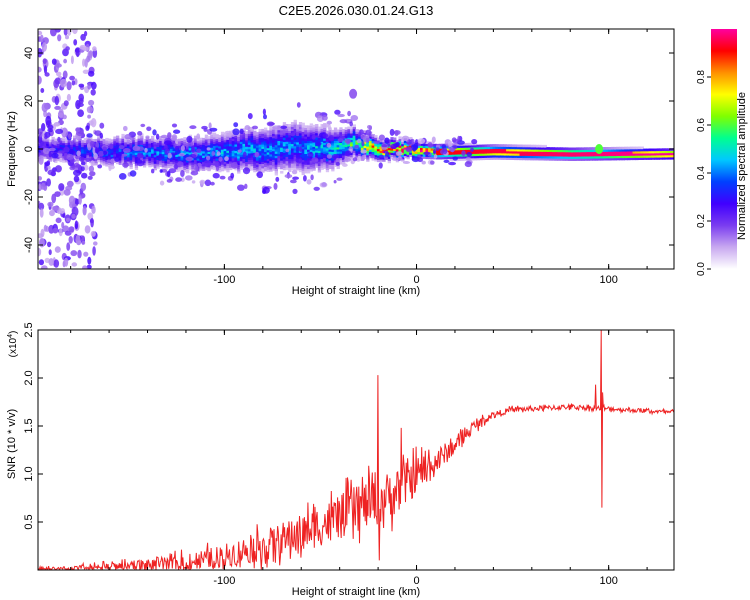 The image size is (750, 600). I want to click on colorbar-ticks: 0.00.20.40.60.8, so click(703, 173).